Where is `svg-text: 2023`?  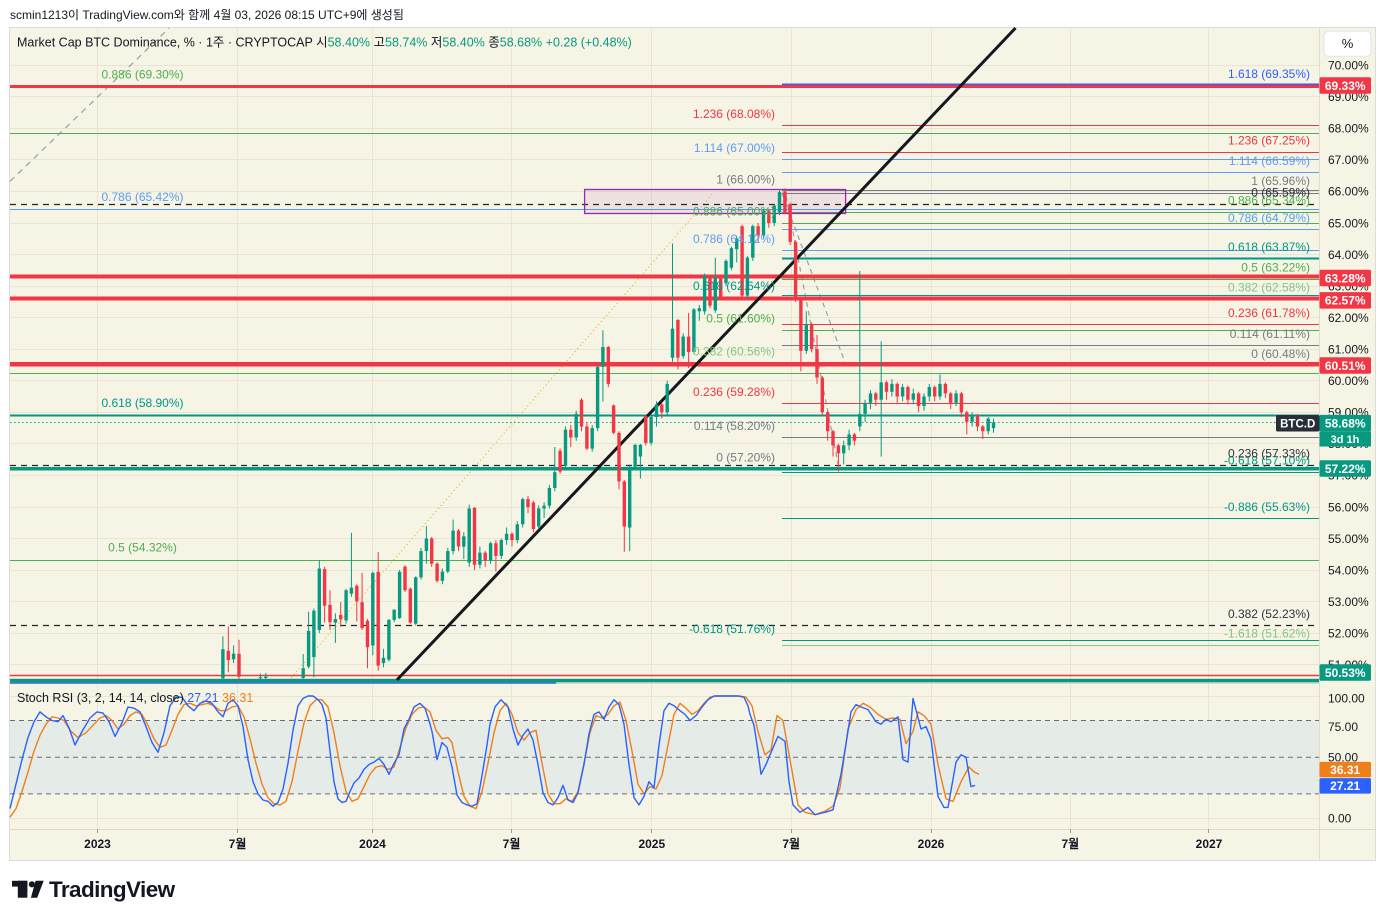
svg-text: 2023 is located at coordinates (97, 844).